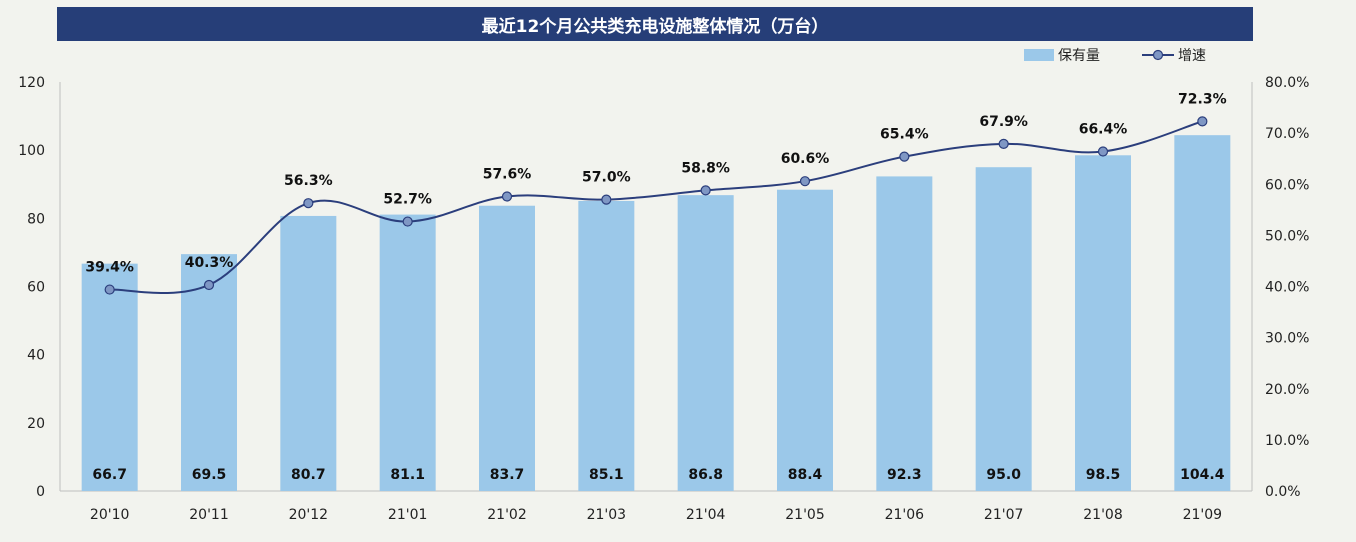  I want to click on left-tick-label: 20, so click(36, 424).